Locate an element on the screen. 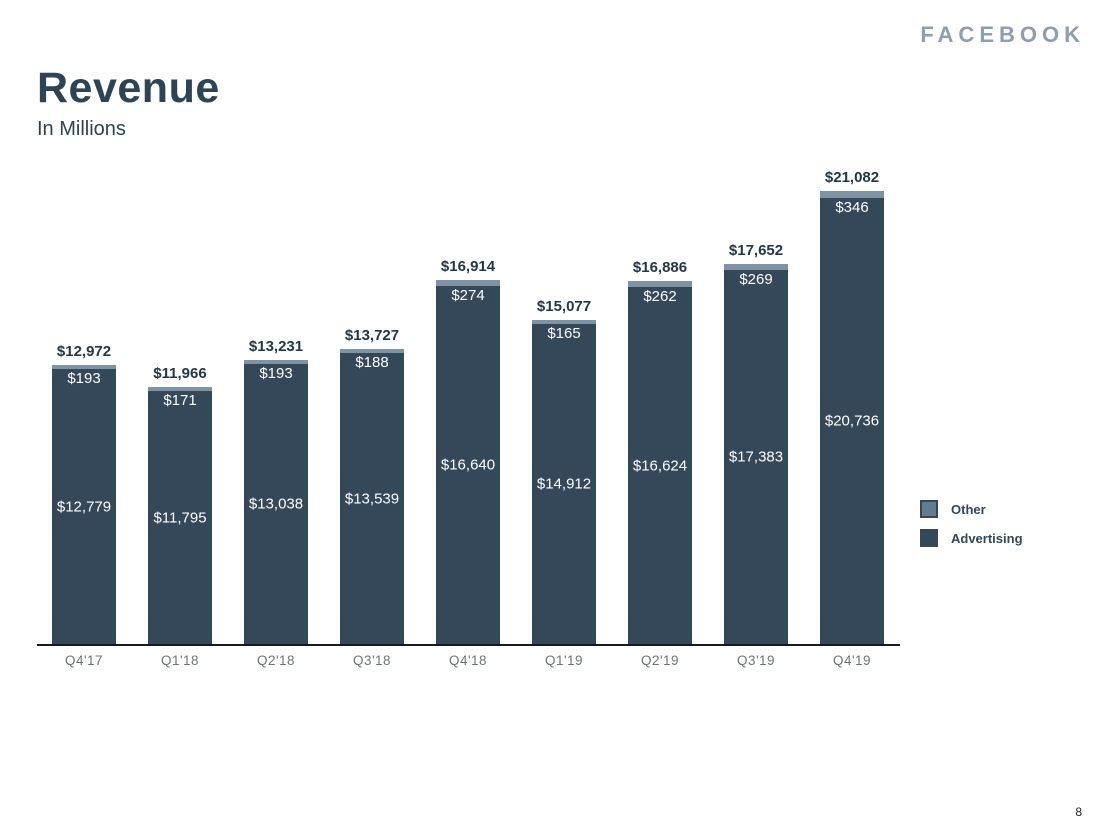 The width and height of the screenshot is (1109, 832). advertising-value-label: $17,383 is located at coordinates (756, 457).